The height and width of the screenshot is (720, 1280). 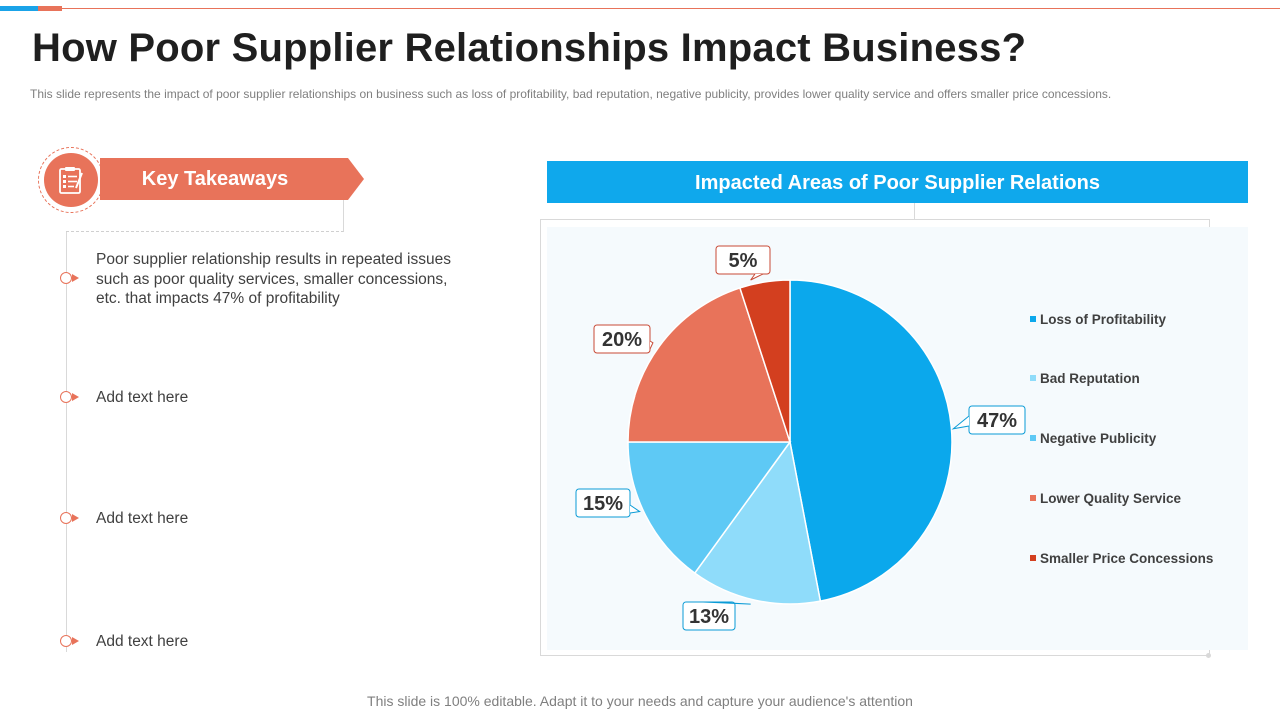 What do you see at coordinates (1103, 319) in the screenshot?
I see `legend-label: Loss of Profitability` at bounding box center [1103, 319].